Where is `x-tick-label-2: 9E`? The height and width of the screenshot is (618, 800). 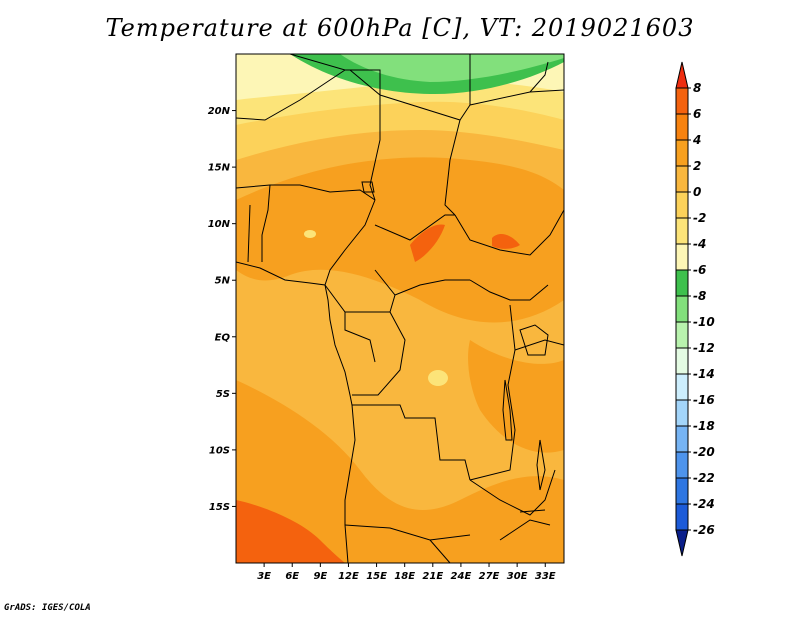
x-tick-label-2: 9E is located at coordinates (320, 576).